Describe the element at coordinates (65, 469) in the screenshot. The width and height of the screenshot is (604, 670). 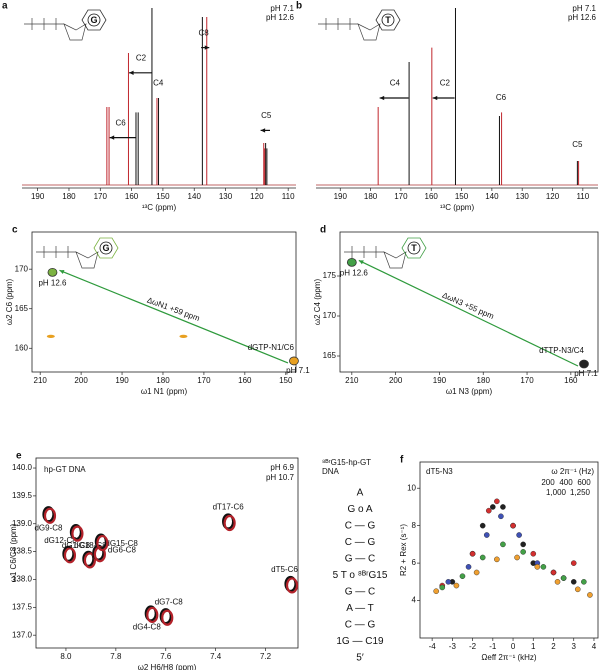
I see `panel-title: hp-GT DNA` at that location.